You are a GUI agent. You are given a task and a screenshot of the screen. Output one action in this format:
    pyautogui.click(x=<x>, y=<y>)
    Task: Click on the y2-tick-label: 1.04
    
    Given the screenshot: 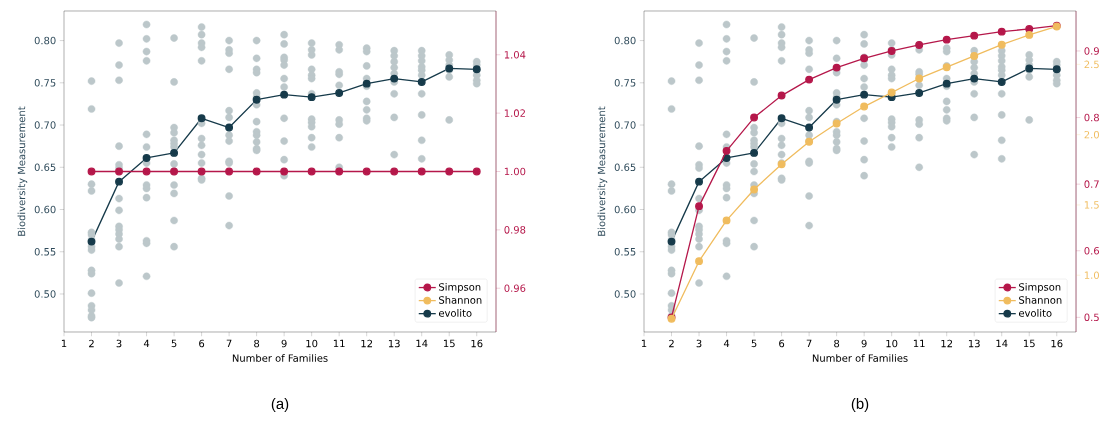 What is the action you would take?
    pyautogui.click(x=515, y=54)
    